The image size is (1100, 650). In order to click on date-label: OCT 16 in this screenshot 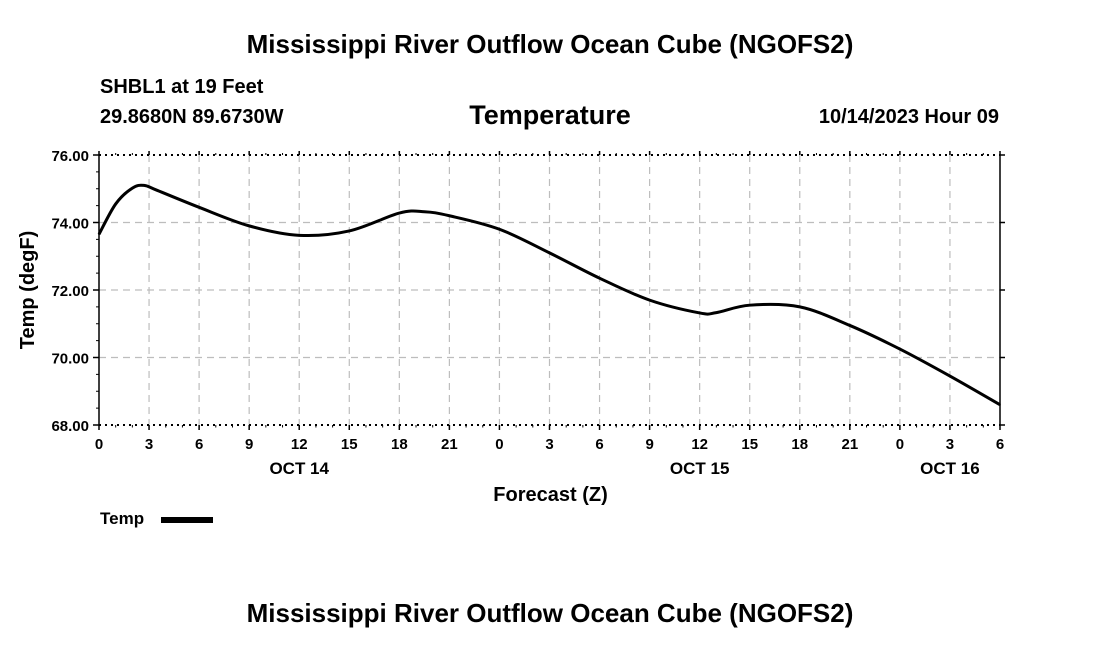, I will do `click(950, 468)`.